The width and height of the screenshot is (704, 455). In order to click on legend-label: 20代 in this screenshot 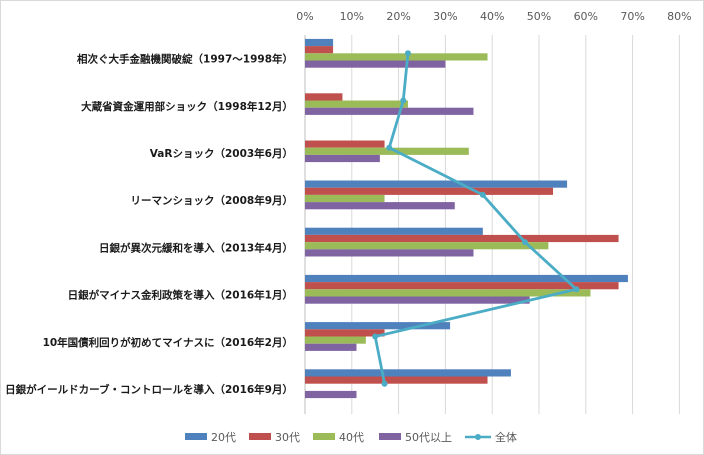, I will do `click(223, 437)`.